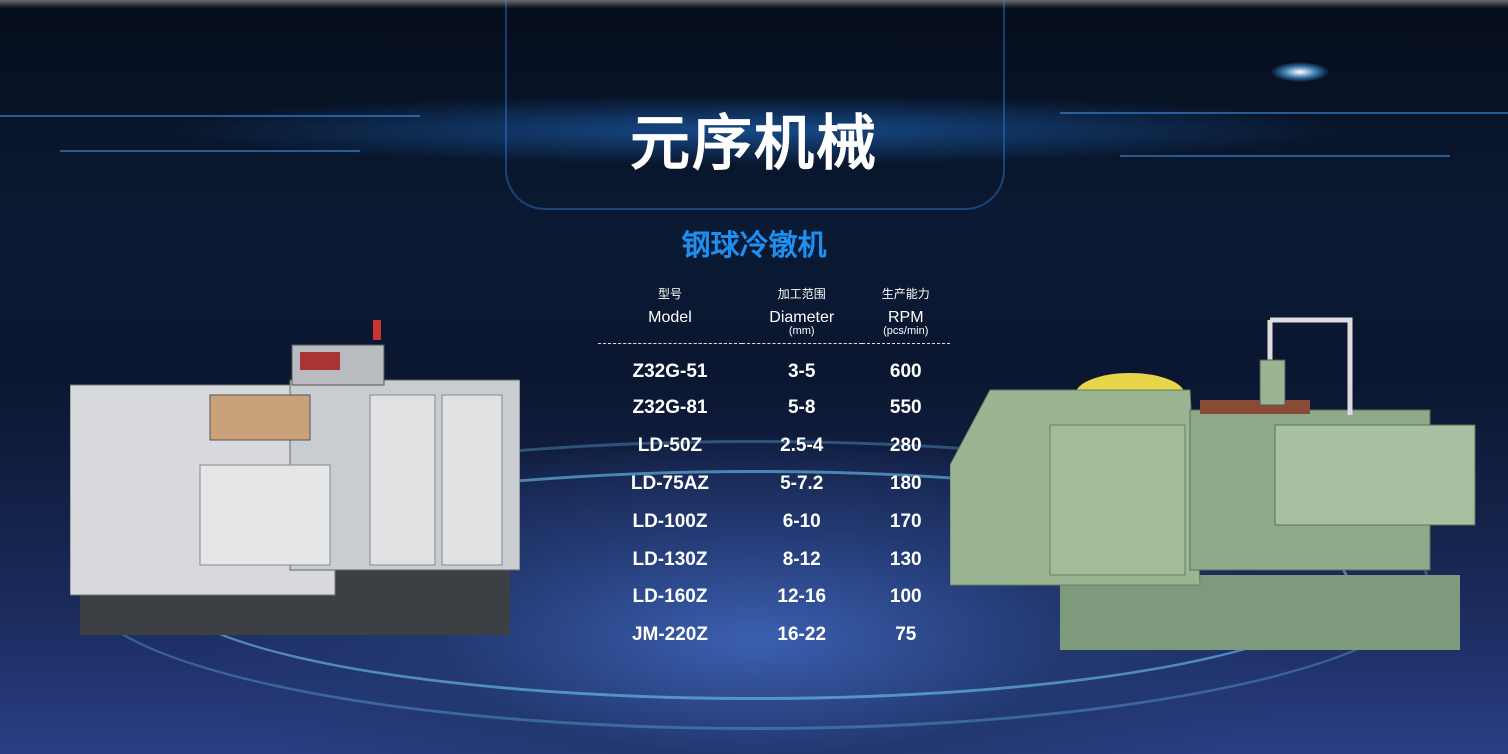 Image resolution: width=1508 pixels, height=754 pixels. I want to click on header-diameter: 加工范围 Diameter (mm), so click(801, 314).